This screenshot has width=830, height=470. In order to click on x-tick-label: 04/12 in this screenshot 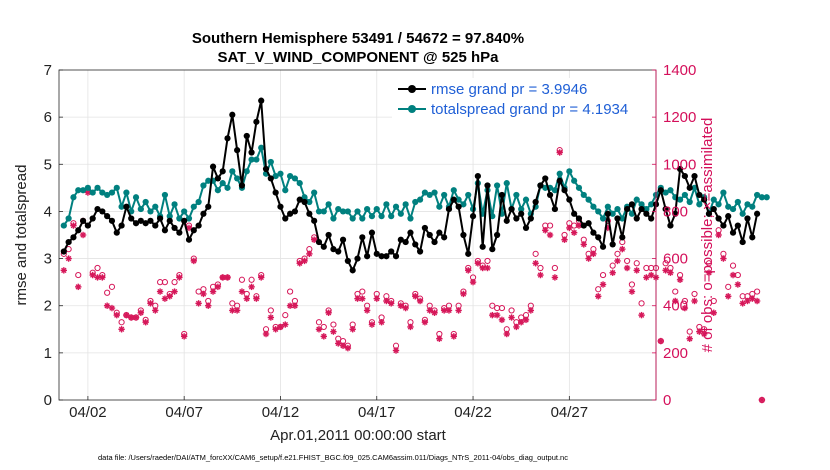, I will do `click(281, 412)`.